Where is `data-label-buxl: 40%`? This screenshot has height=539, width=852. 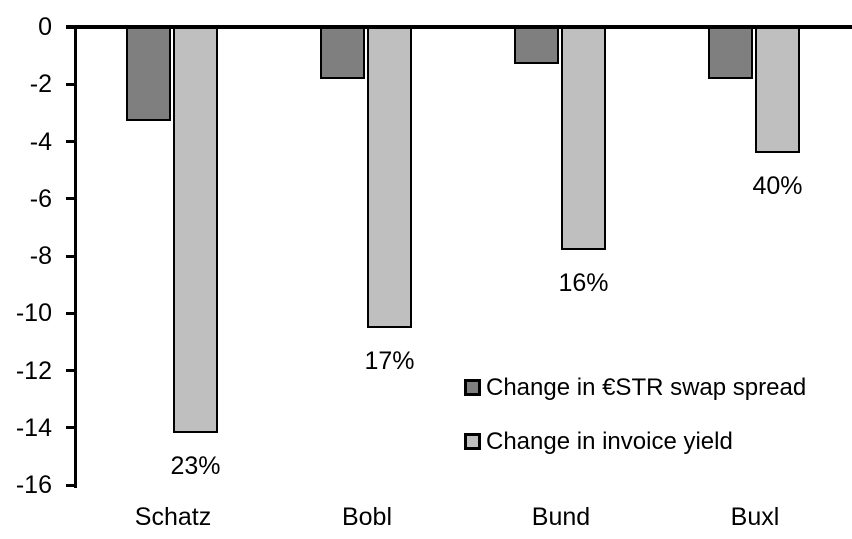
data-label-buxl: 40% is located at coordinates (777, 185).